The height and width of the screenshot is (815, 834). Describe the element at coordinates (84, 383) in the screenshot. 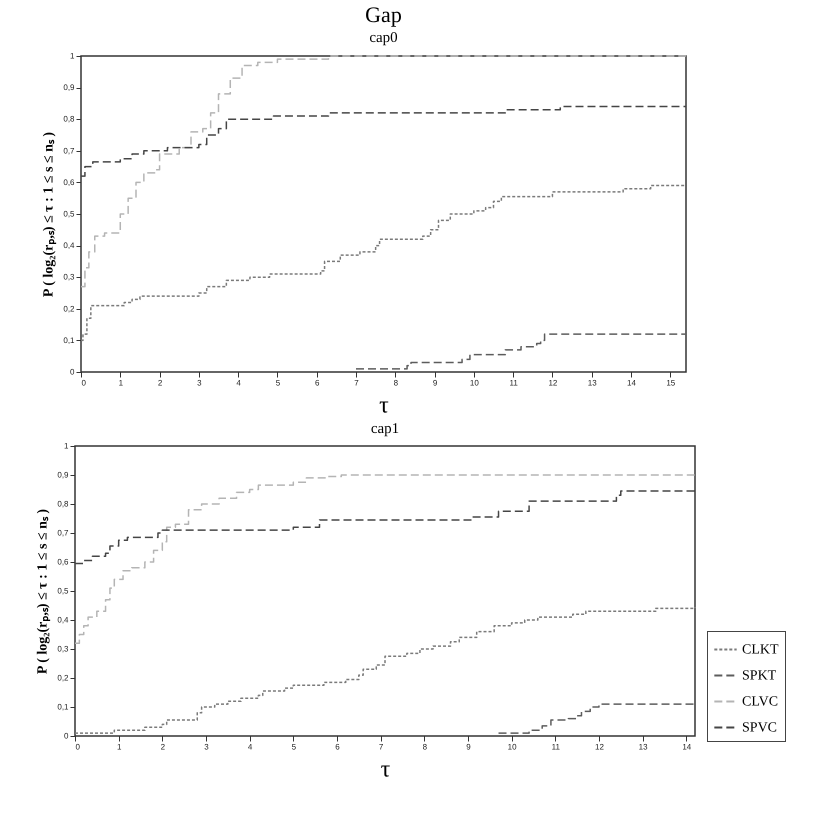

I see `x-tick-label: 0` at that location.